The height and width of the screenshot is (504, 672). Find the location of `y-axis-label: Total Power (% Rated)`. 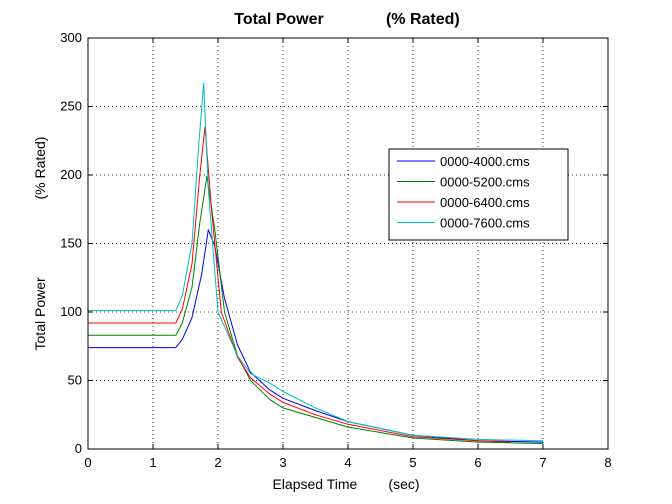

y-axis-label: Total Power (% Rated) is located at coordinates (40, 244).